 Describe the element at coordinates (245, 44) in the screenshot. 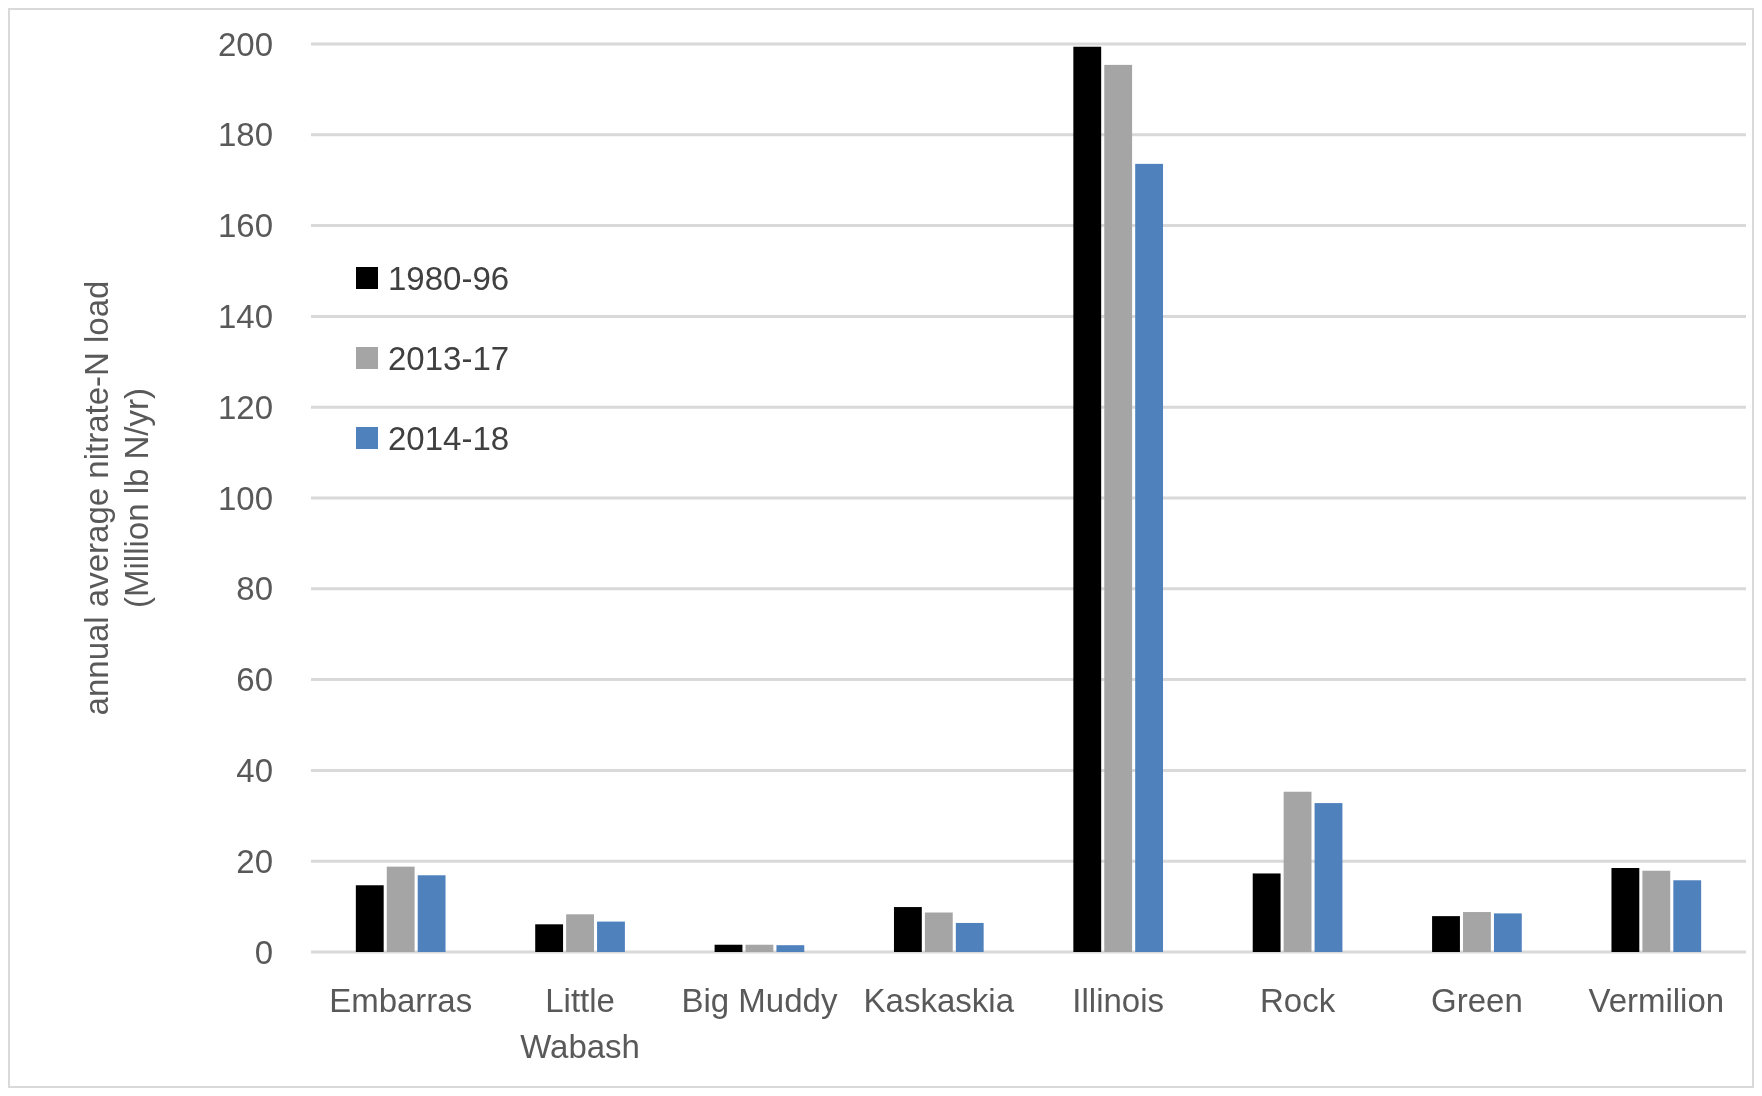

I see `y-tick-label: 200` at that location.